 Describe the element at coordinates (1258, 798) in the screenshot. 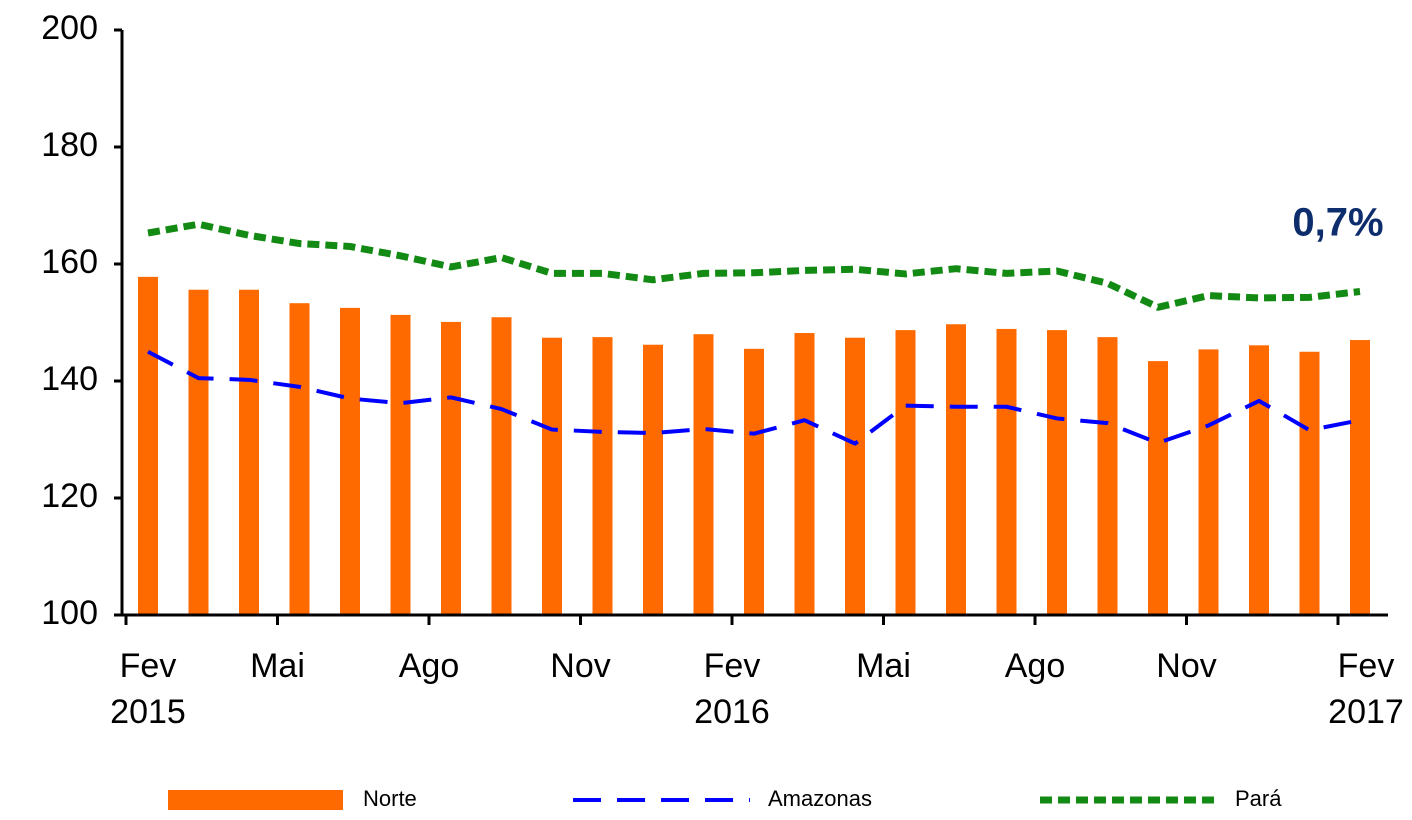

I see `legend-label: Pará` at that location.